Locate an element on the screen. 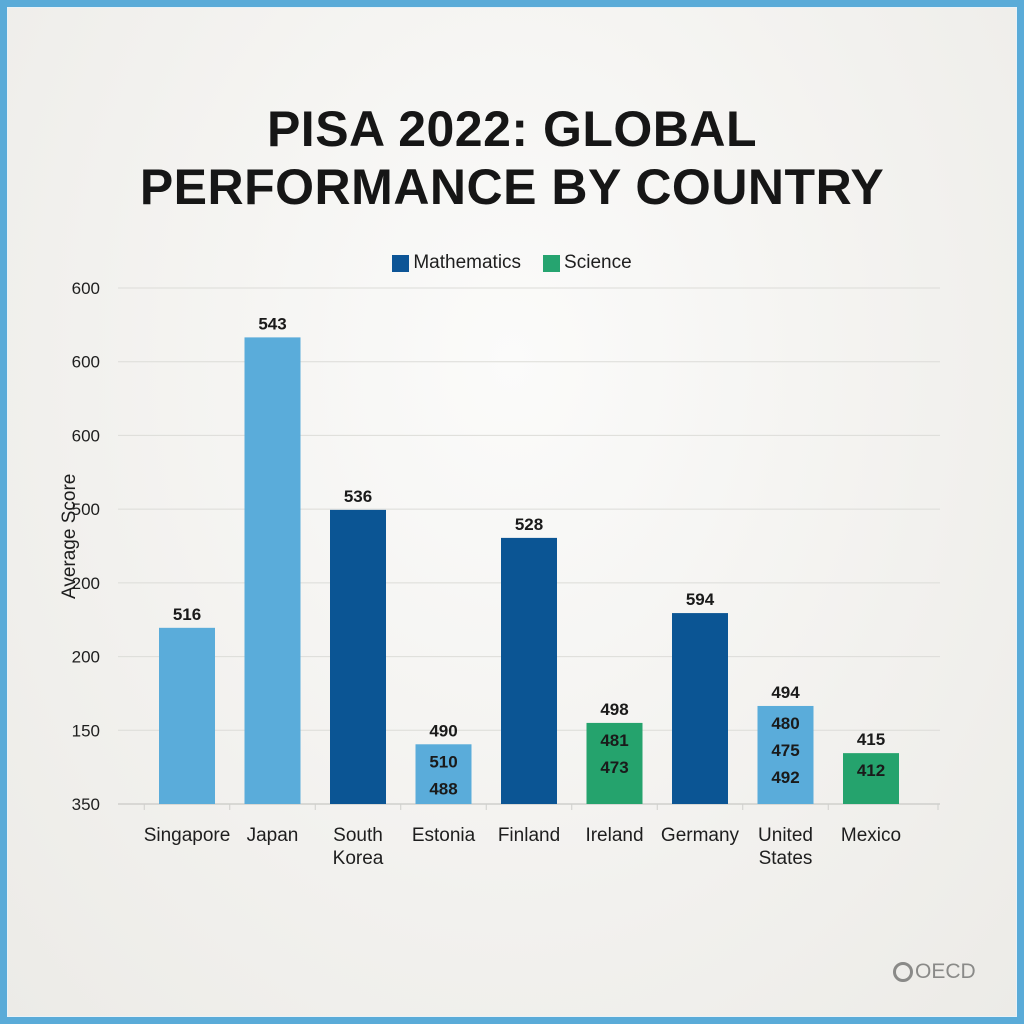 This screenshot has width=1024, height=1024. chart-legend: Mathematics Science is located at coordinates (512, 263).